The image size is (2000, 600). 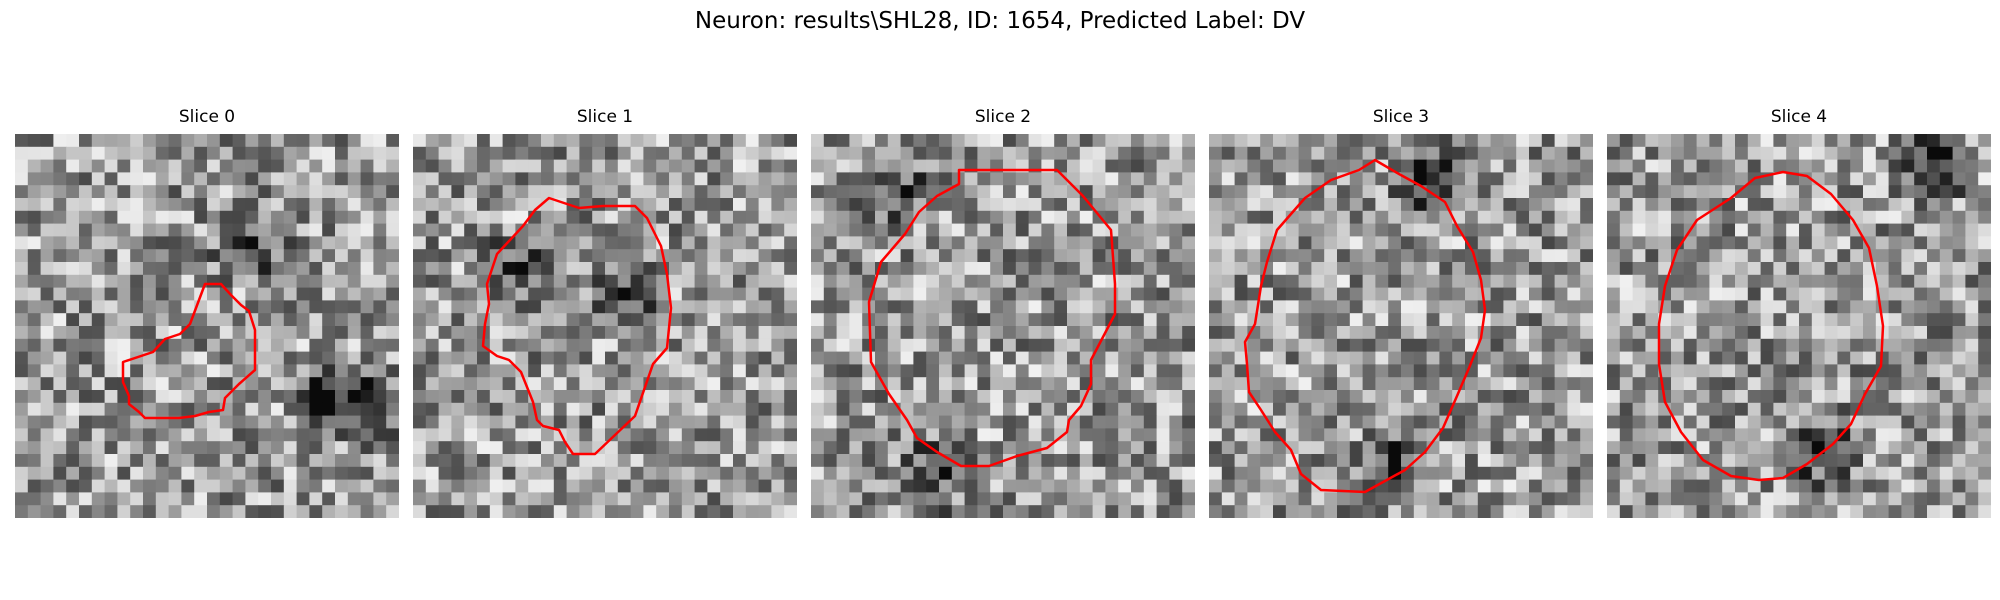 I want to click on slice-image-1-svg, so click(x=605, y=326).